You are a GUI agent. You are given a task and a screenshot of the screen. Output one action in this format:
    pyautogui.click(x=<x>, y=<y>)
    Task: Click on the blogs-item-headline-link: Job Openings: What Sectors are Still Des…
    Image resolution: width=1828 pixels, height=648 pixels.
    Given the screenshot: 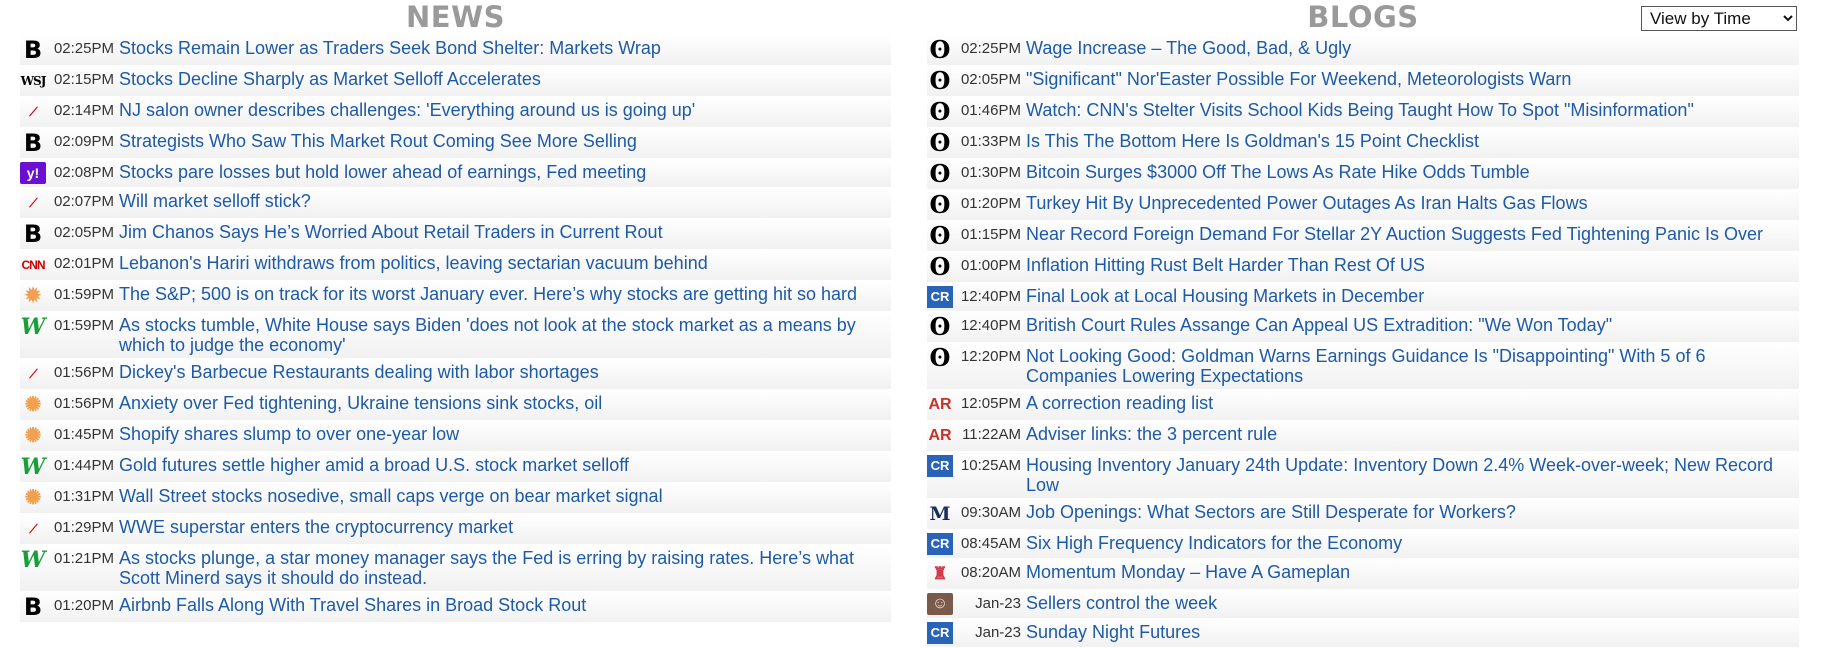 What is the action you would take?
    pyautogui.click(x=1271, y=512)
    